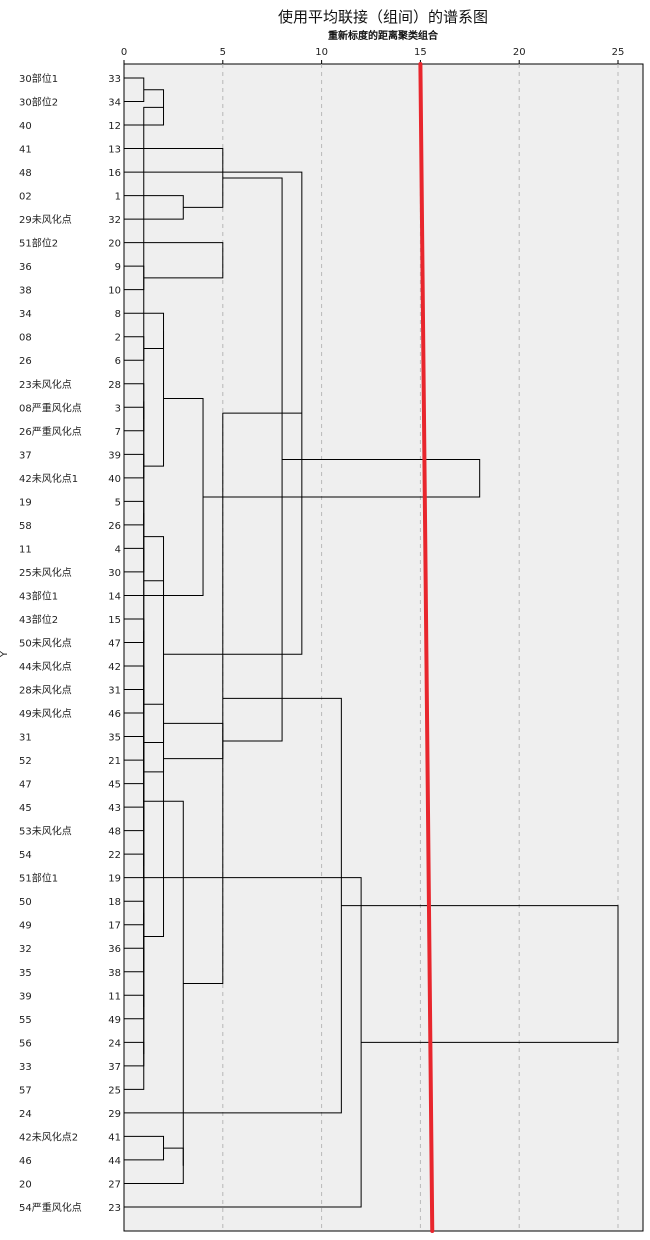 This screenshot has width=650, height=1240. Describe the element at coordinates (114, 1208) in the screenshot. I see `leaf-id: 23` at that location.